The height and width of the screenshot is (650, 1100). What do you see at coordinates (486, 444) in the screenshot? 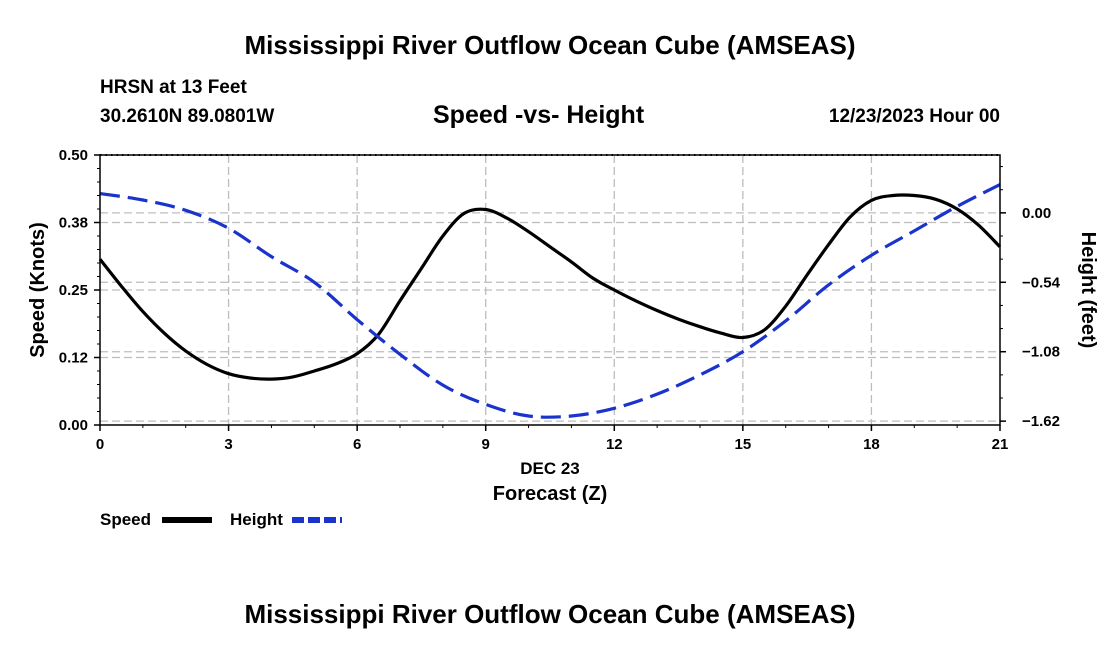
I see `x-tick-label: 9` at bounding box center [486, 444].